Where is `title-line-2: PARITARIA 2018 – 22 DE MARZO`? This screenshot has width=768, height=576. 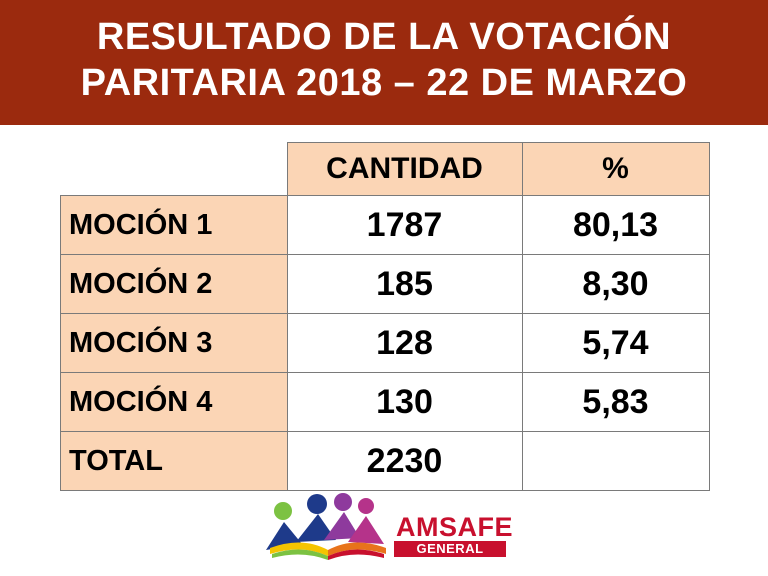 title-line-2: PARITARIA 2018 – 22 DE MARZO is located at coordinates (384, 83).